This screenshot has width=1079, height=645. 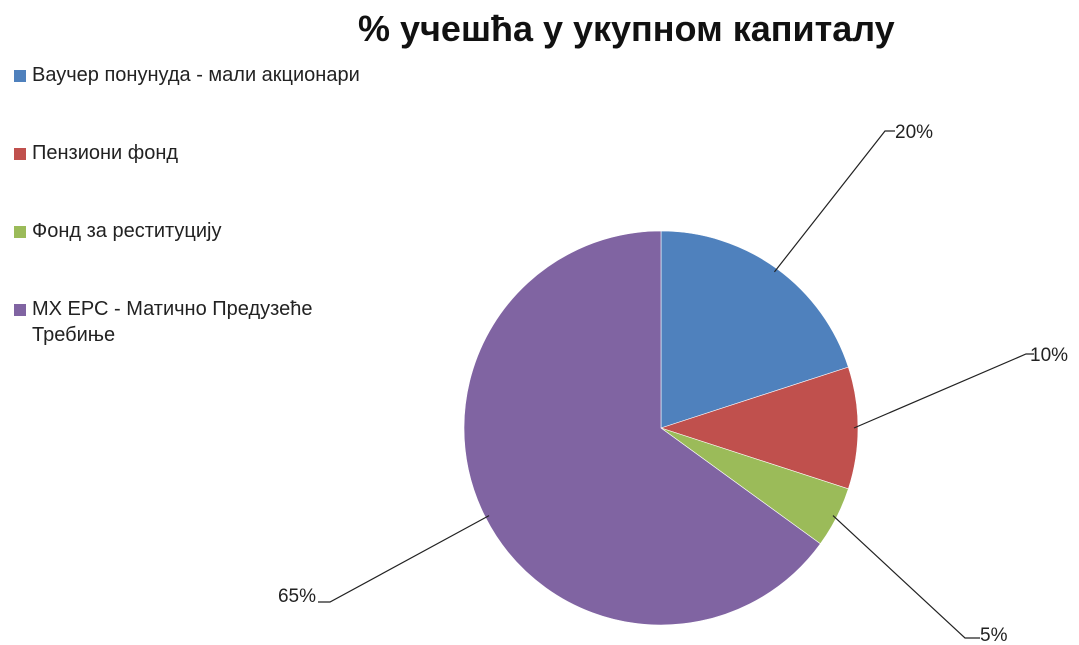 What do you see at coordinates (1049, 355) in the screenshot?
I see `data-label-pension-fund: 10%` at bounding box center [1049, 355].